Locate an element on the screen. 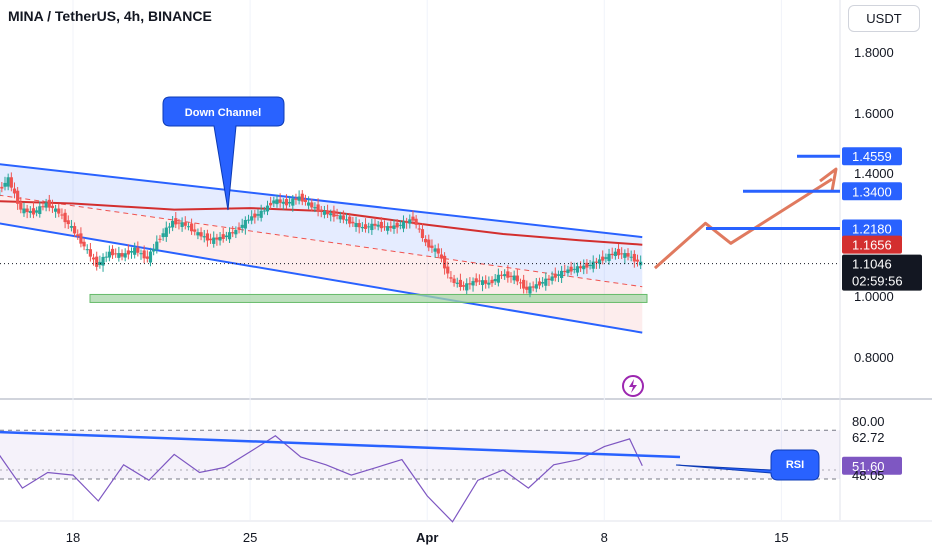  target-badge: 1.4559 is located at coordinates (872, 156).